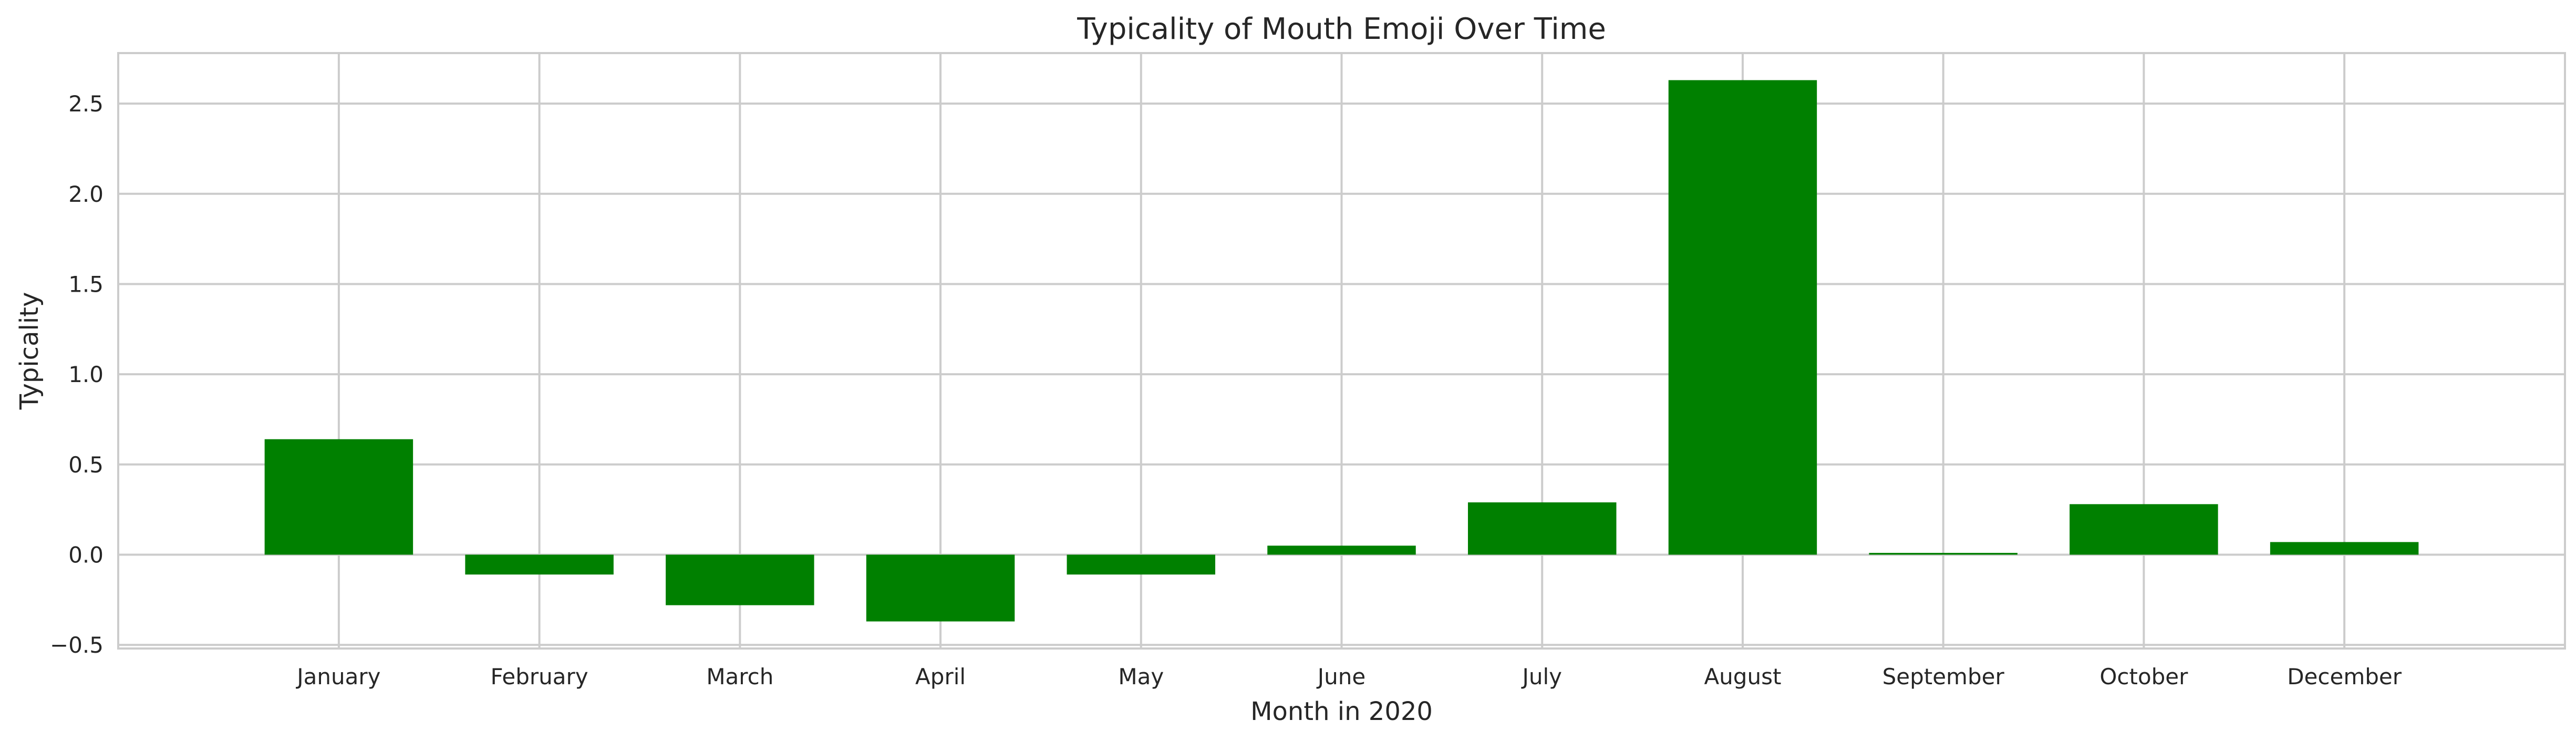  Describe the element at coordinates (740, 579) in the screenshot. I see `bar-march` at that location.